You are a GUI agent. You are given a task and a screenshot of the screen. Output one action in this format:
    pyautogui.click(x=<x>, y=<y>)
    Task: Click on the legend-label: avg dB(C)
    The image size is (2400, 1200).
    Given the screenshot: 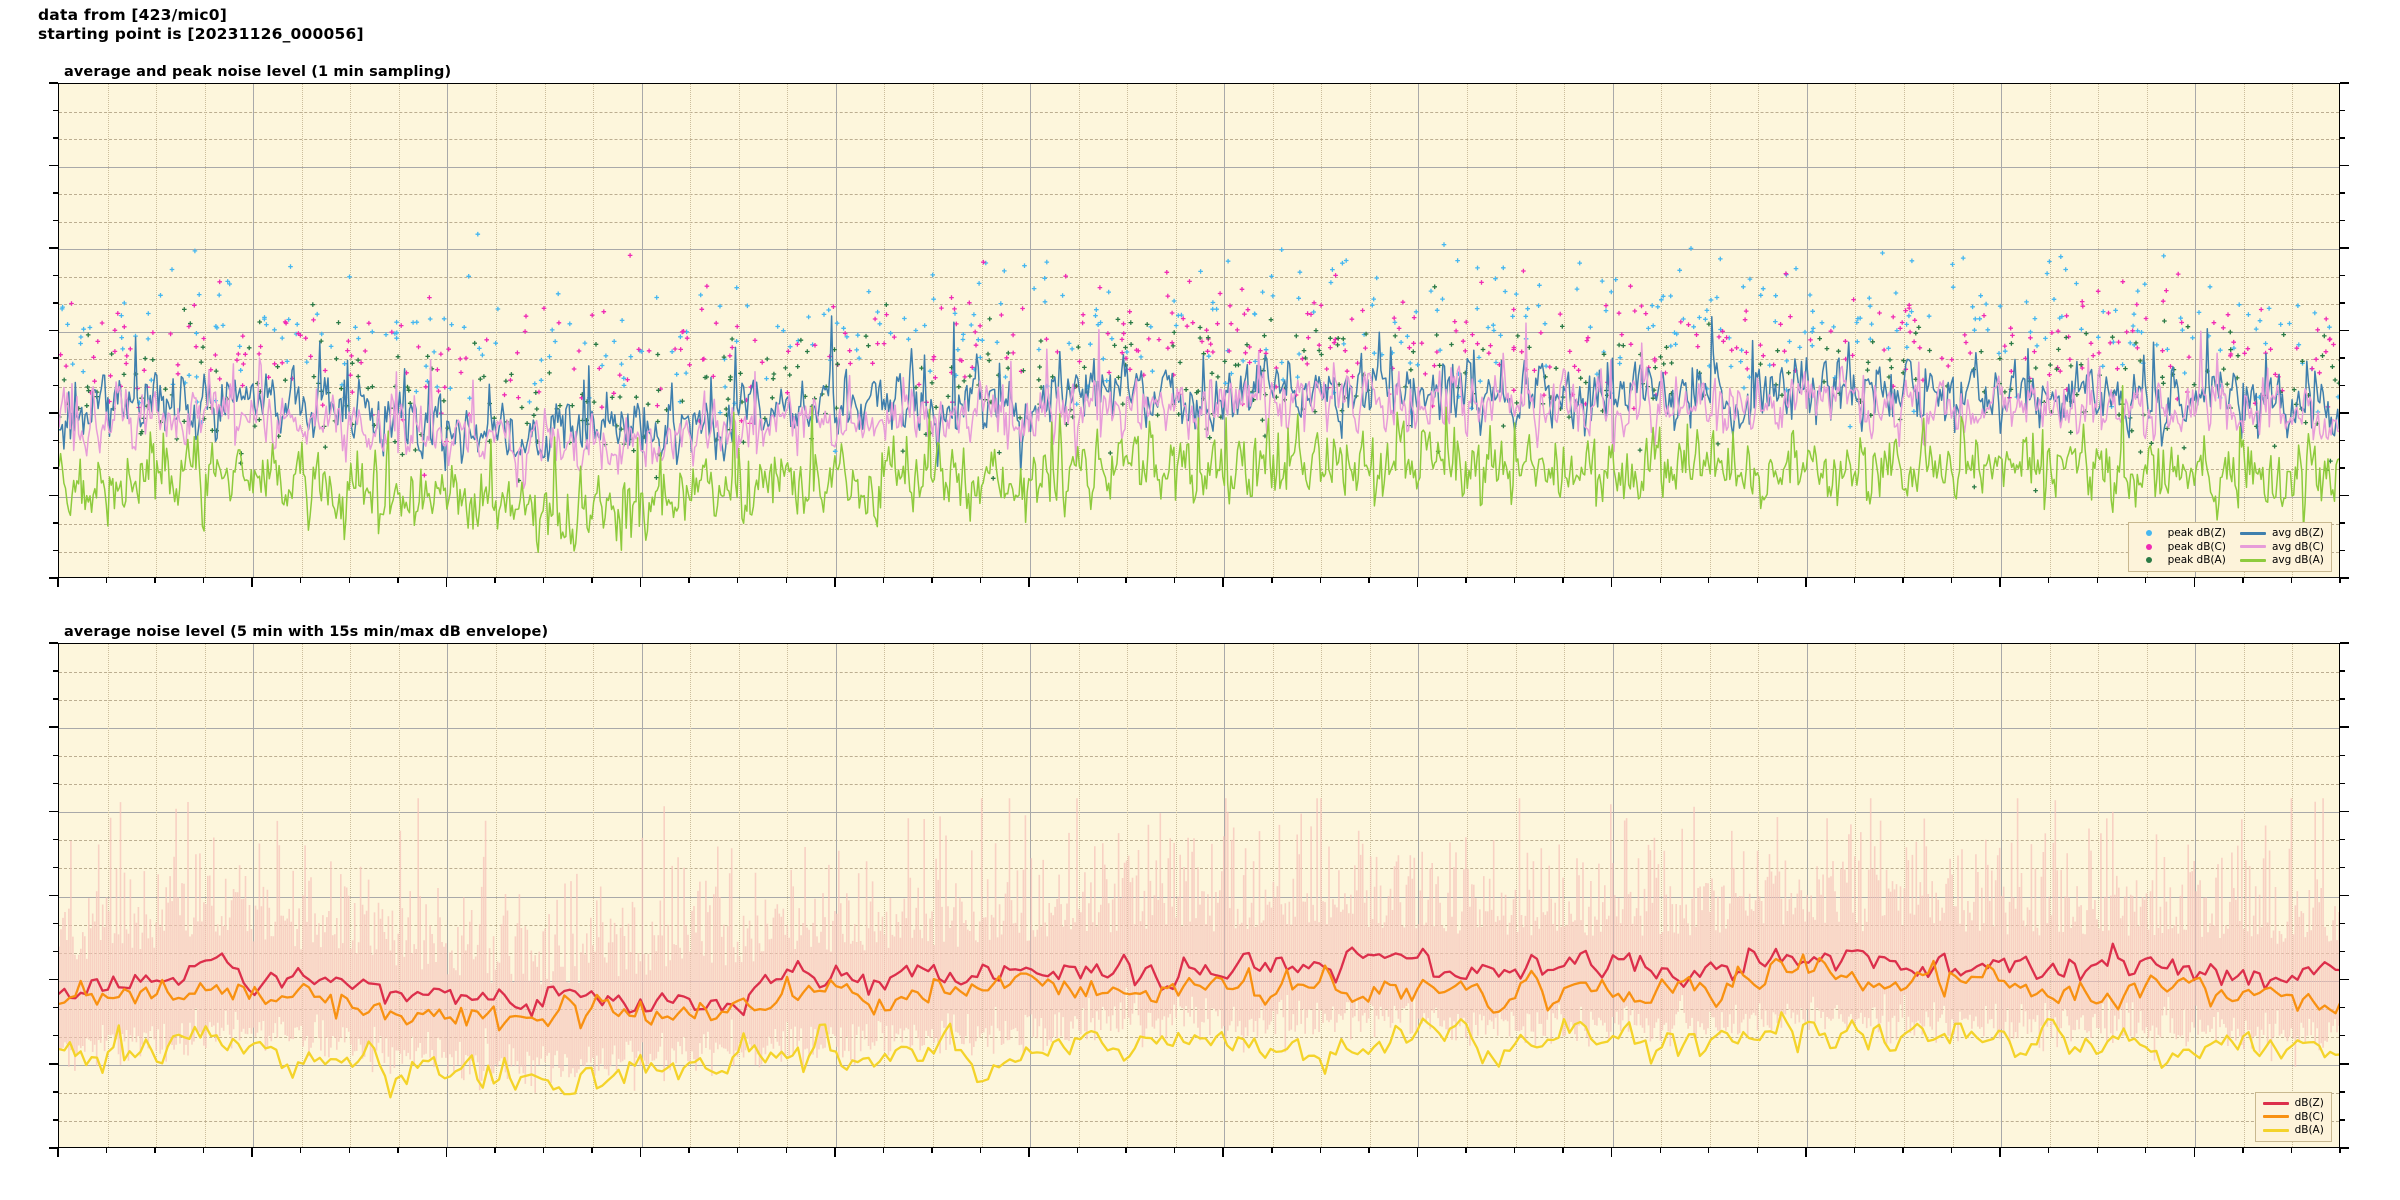 What is the action you would take?
    pyautogui.click(x=2297, y=546)
    